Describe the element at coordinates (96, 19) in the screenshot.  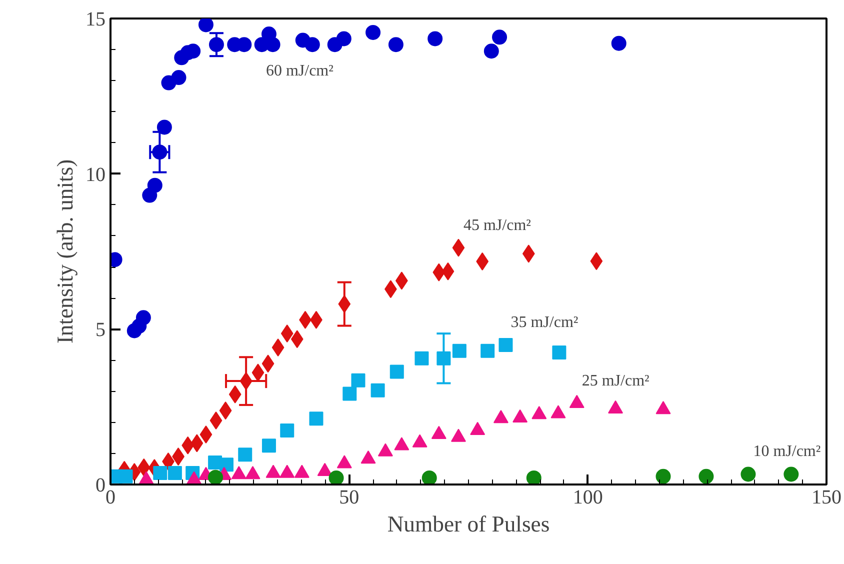
I see `y-tick-label: 15` at that location.